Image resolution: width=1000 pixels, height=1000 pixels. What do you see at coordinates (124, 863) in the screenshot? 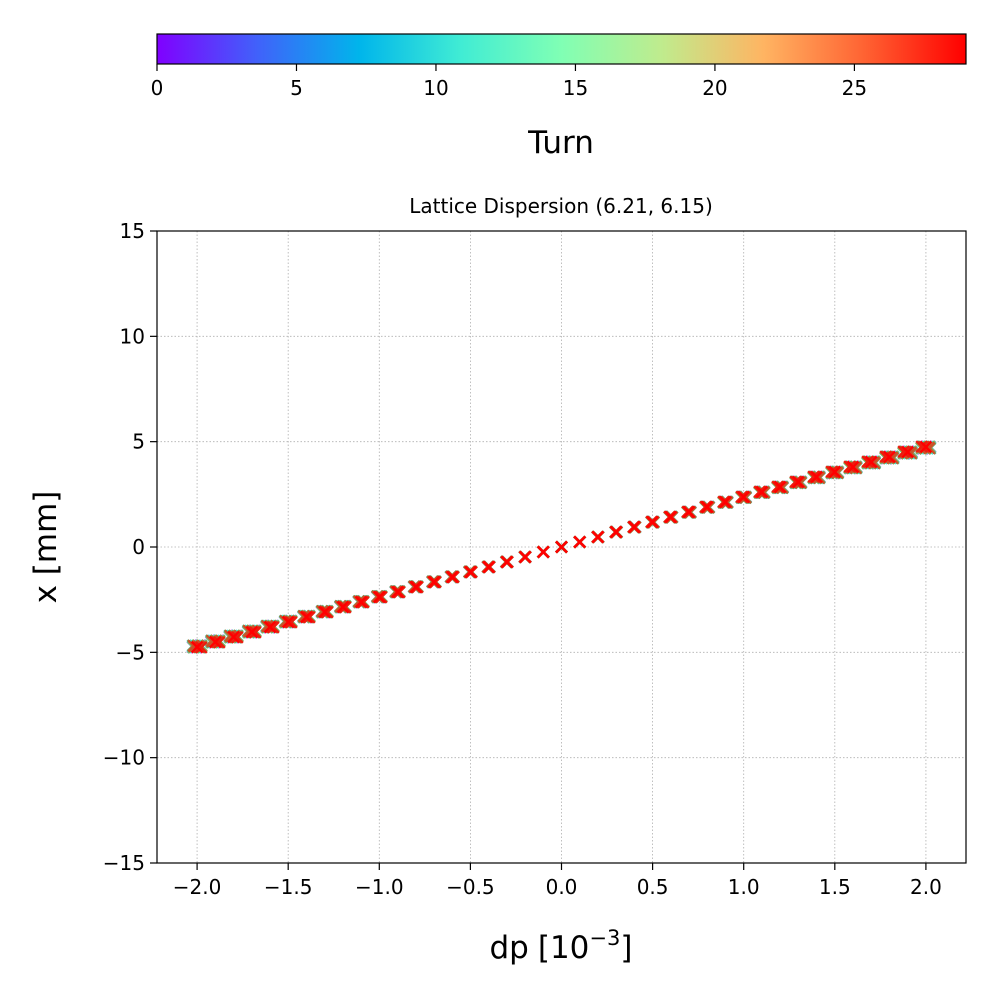
I see `y-tick-label: −15` at bounding box center [124, 863].